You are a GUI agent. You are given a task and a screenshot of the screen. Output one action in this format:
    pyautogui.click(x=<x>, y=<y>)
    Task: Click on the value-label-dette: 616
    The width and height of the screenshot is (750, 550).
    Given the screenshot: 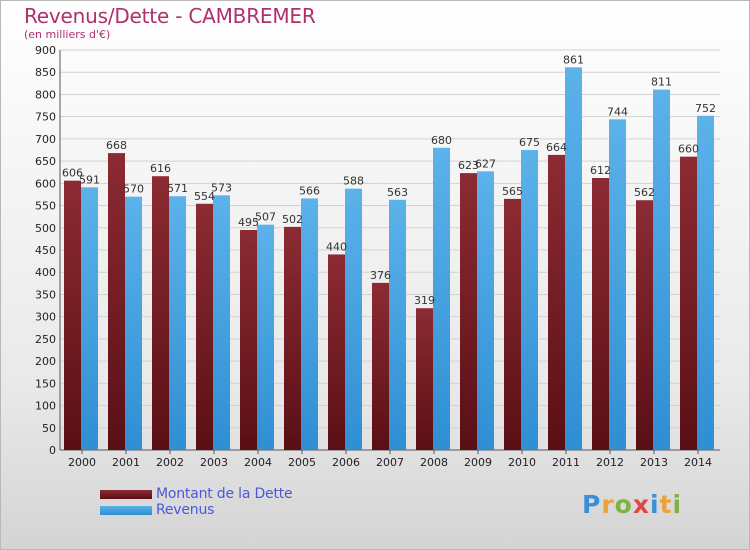 What is the action you would take?
    pyautogui.click(x=160, y=168)
    